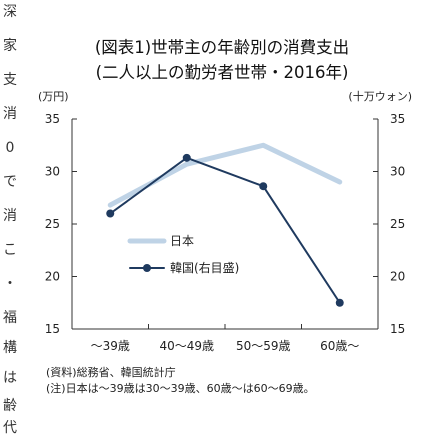 This screenshot has width=434, height=436. I want to click on y-right-tick-label: 30, so click(397, 172).